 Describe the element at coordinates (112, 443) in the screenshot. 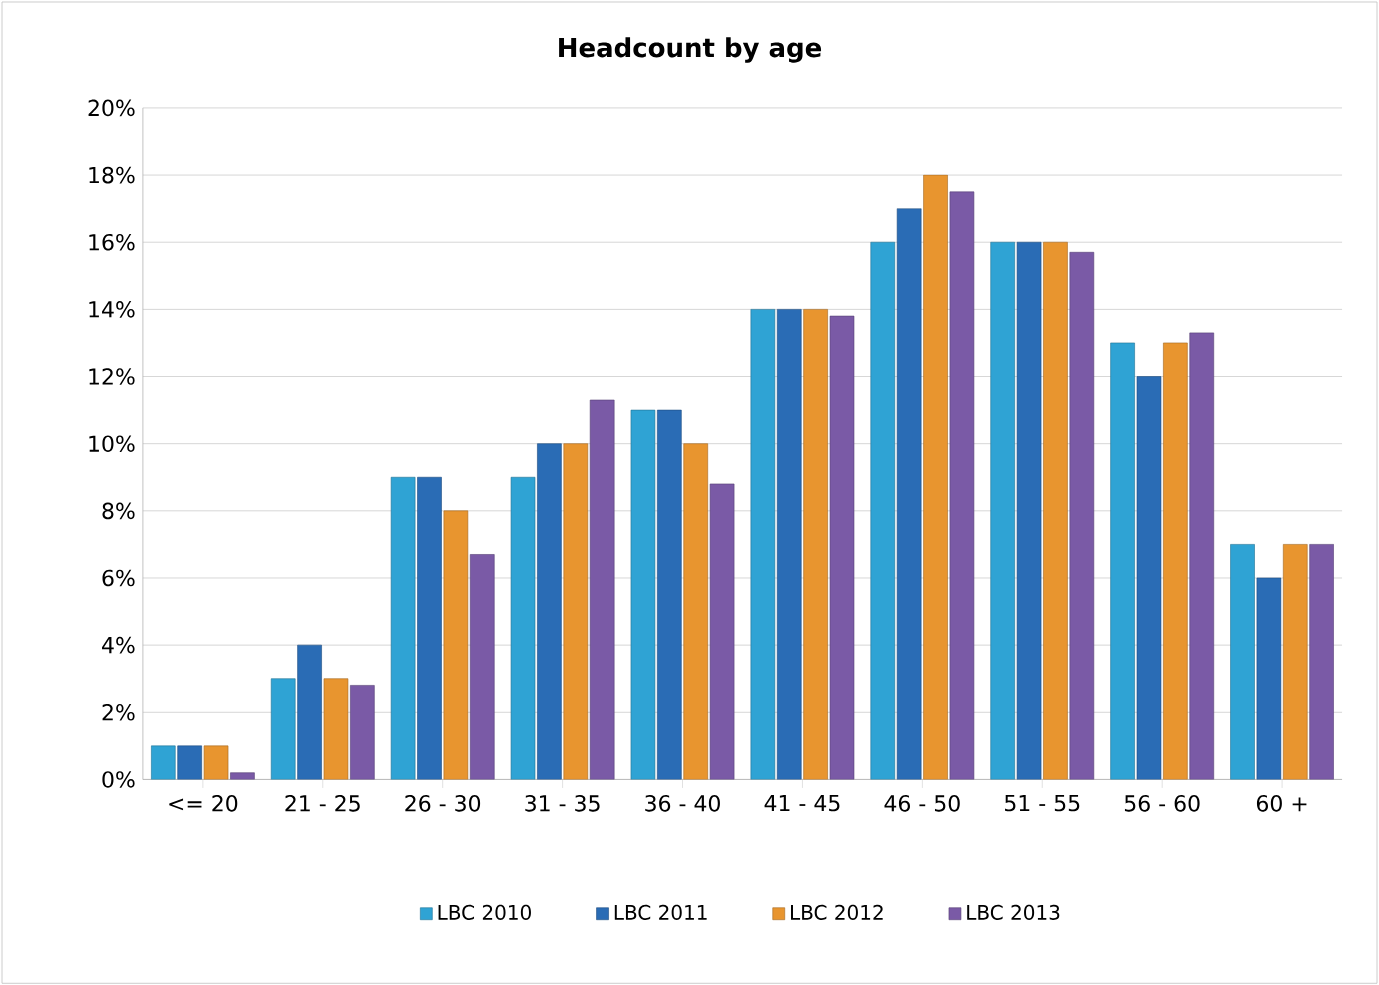

I see `y-tick-label: 10%` at that location.